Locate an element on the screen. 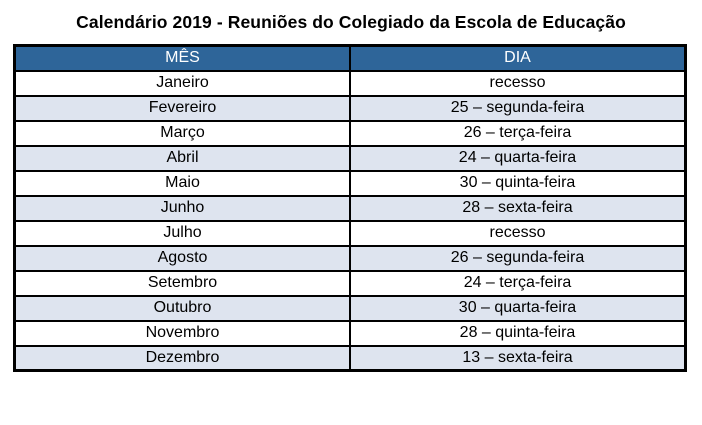  table-row: Outubro 30 – quarta-feira is located at coordinates (350, 308).